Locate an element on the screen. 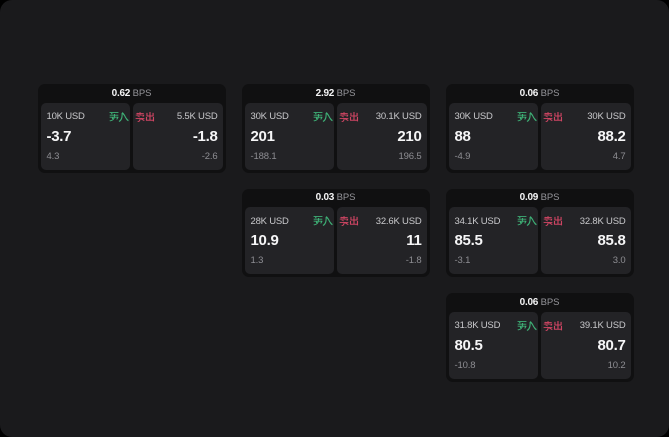 This screenshot has width=669, height=437. spread-header: 0.06 BPS is located at coordinates (540, 302).